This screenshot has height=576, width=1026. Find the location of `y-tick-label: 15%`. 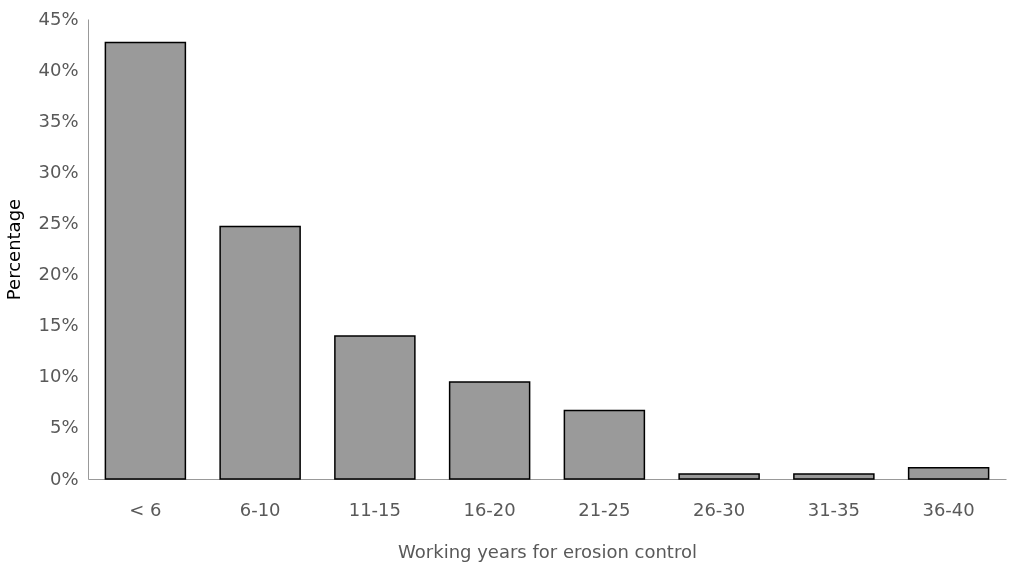

y-tick-label: 15% is located at coordinates (58, 325).